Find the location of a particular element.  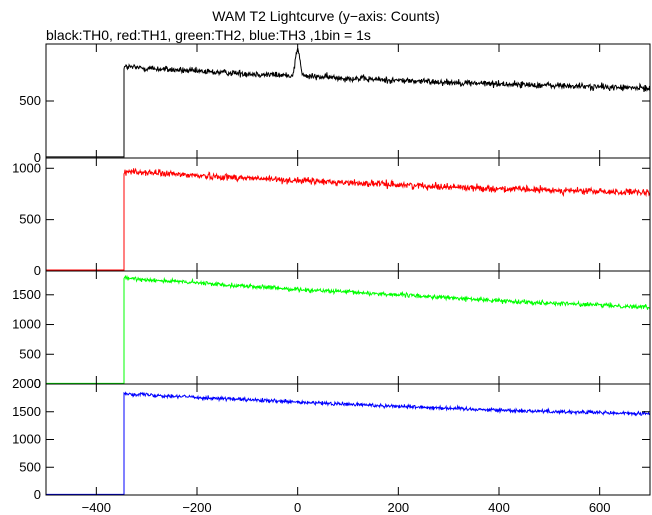

x-tick-label-0: −400 is located at coordinates (96, 507).